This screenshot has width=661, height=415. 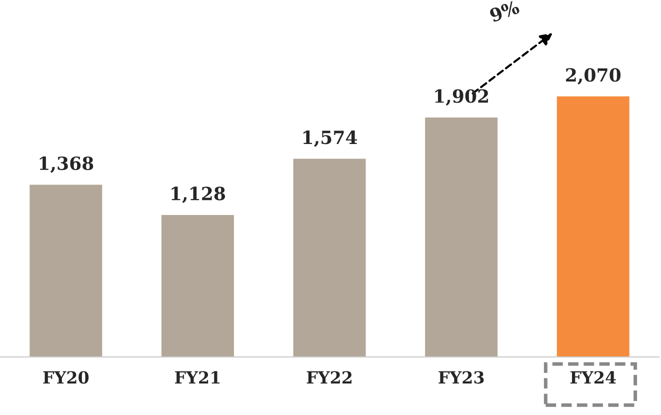 What do you see at coordinates (330, 138) in the screenshot?
I see `data-label: 1,574` at bounding box center [330, 138].